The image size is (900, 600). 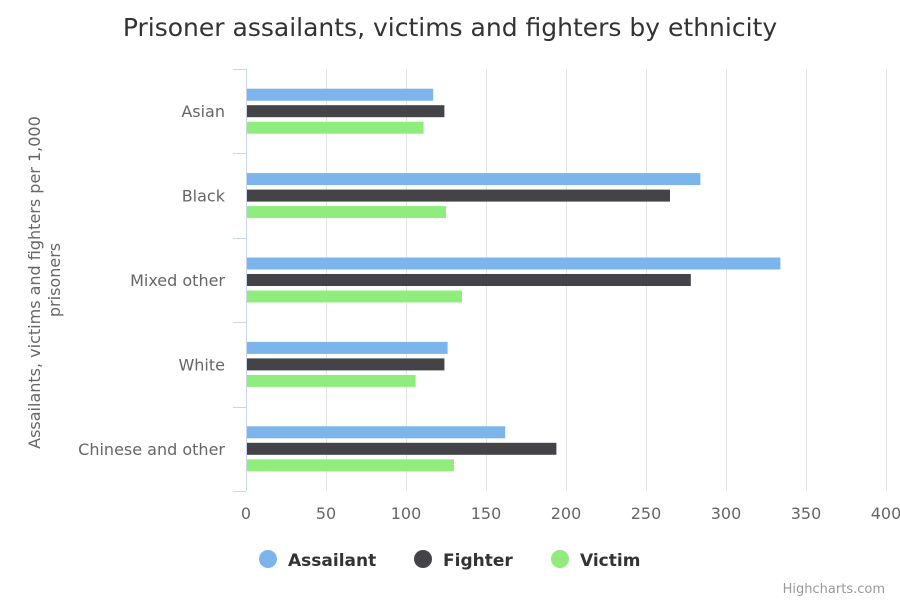 What do you see at coordinates (151, 449) in the screenshot?
I see `y-category-label-chinese-and-other: Chinese and other` at bounding box center [151, 449].